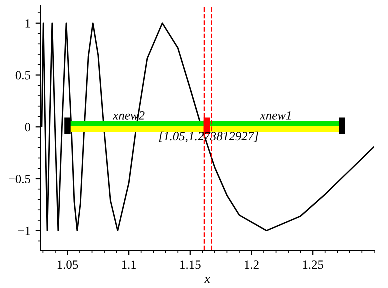  Describe the element at coordinates (68, 265) in the screenshot. I see `x-tick-label: 1.05` at that location.